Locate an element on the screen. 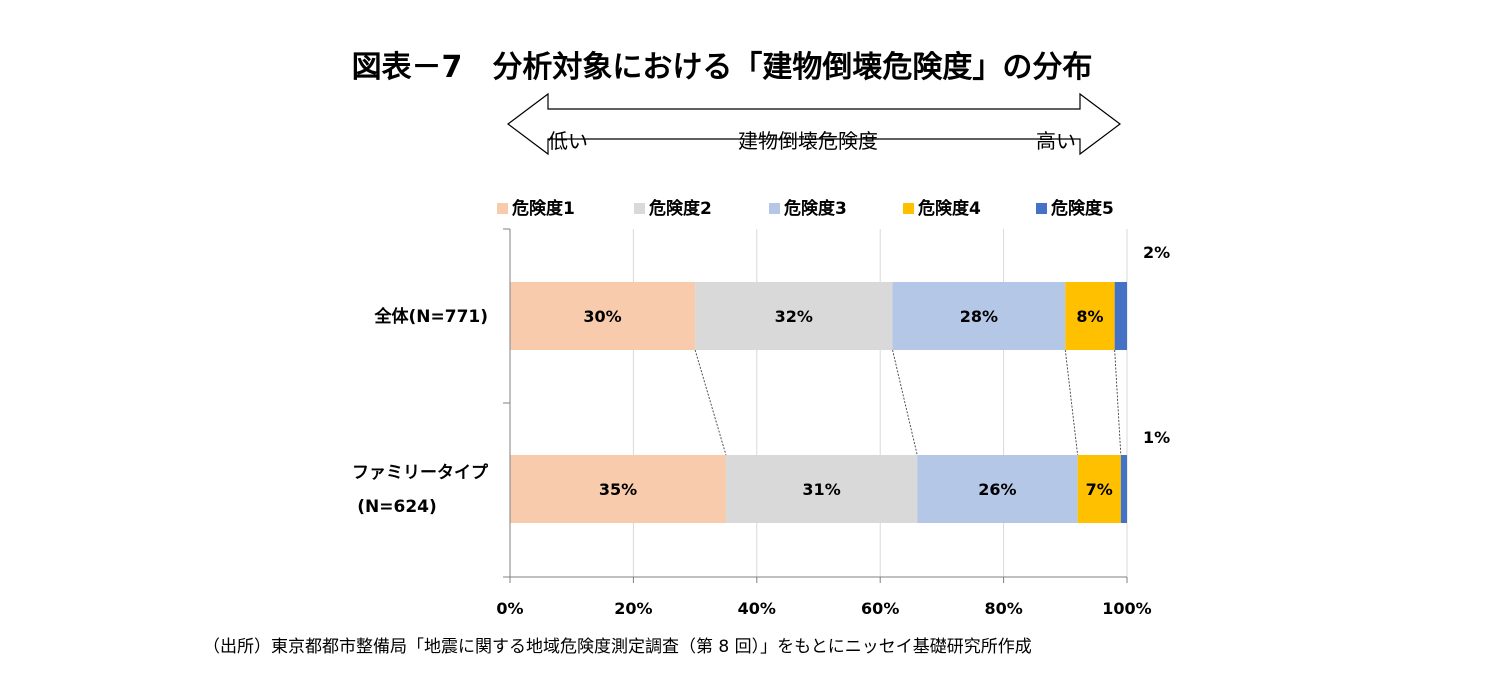 The image size is (1505, 691). data-label-2-4: 7% is located at coordinates (1099, 489).